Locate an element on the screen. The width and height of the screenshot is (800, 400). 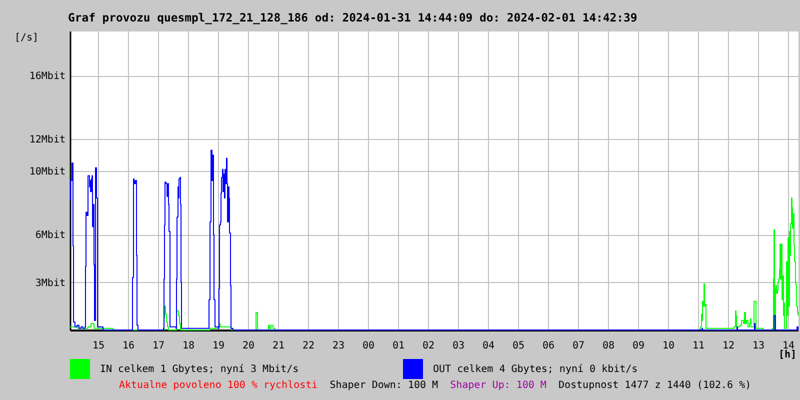
x-tick-label: 13 is located at coordinates (758, 346).